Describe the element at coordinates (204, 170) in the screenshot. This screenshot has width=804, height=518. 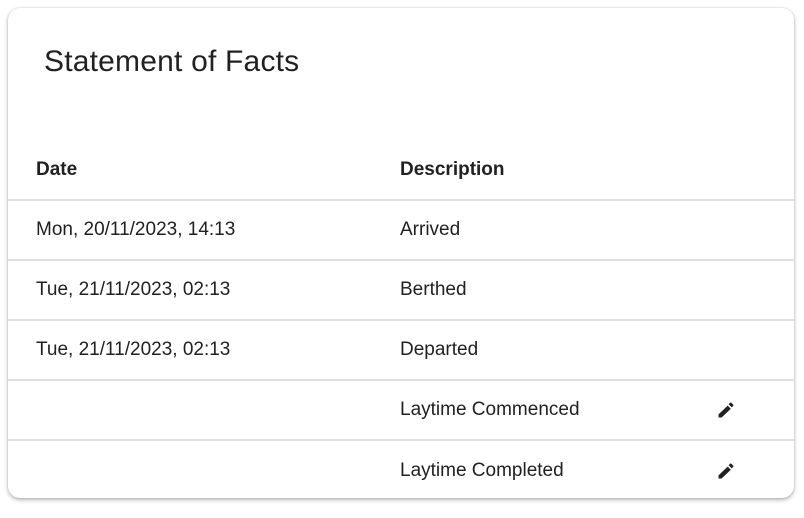
I see `column-header-date: Date` at that location.